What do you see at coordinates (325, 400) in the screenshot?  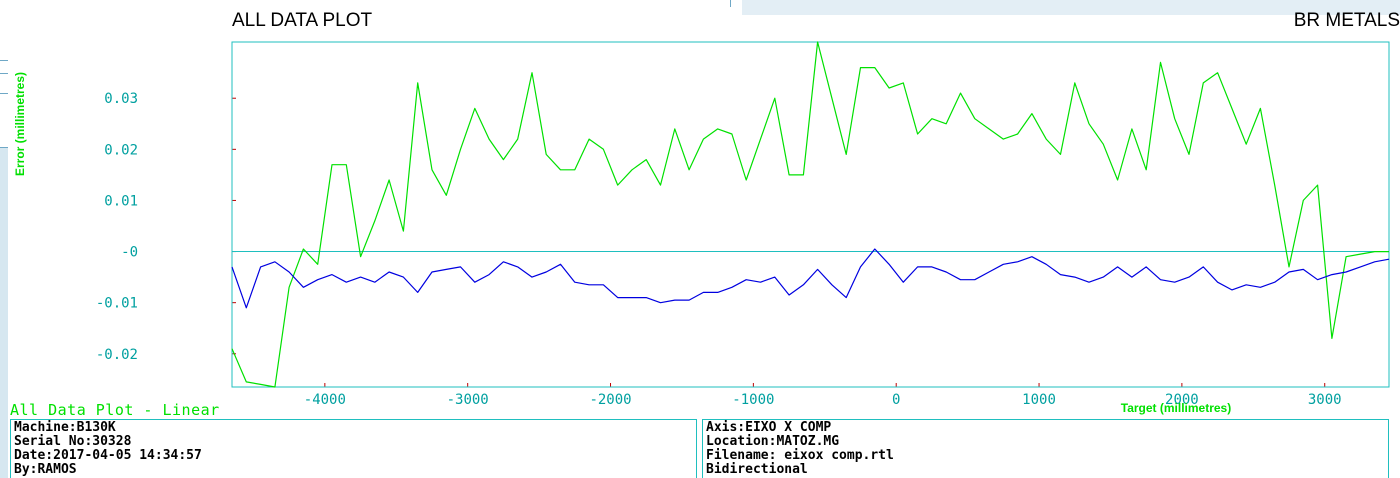 I see `x-tick-label: -4000` at bounding box center [325, 400].